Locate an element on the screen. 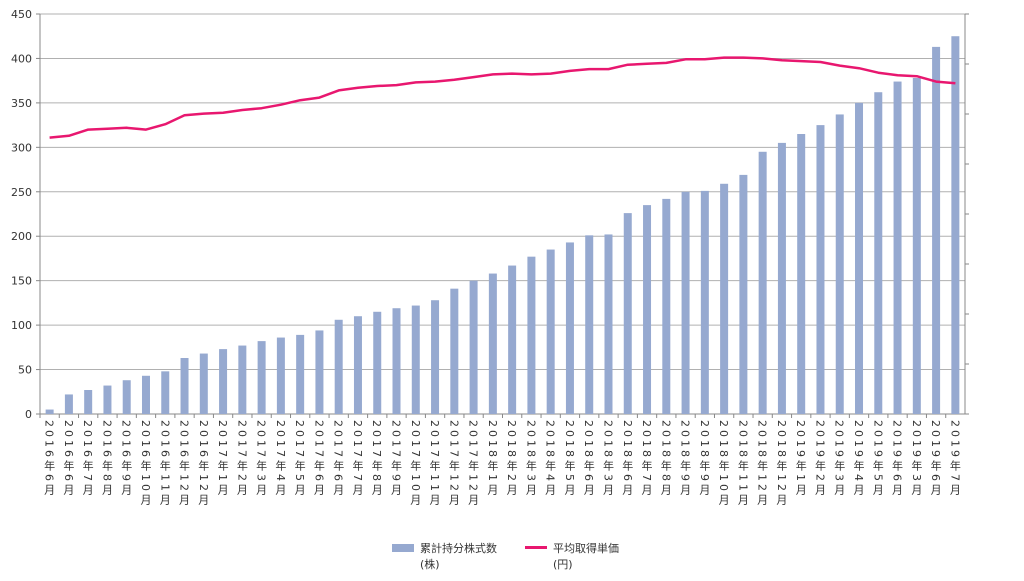 This screenshot has height=581, width=1024. x-tick-label: 2017年2月 is located at coordinates (242, 459).